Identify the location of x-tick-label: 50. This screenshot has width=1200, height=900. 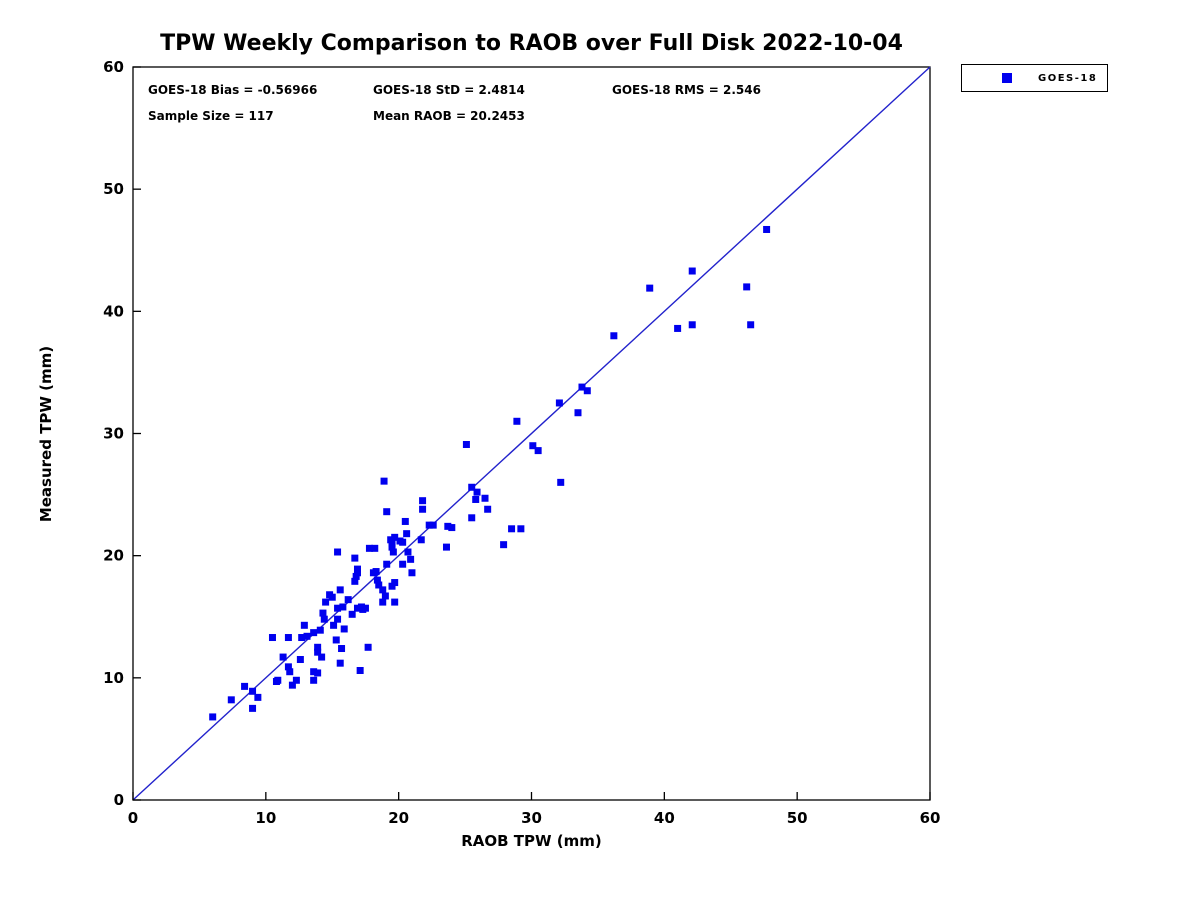
(797, 818).